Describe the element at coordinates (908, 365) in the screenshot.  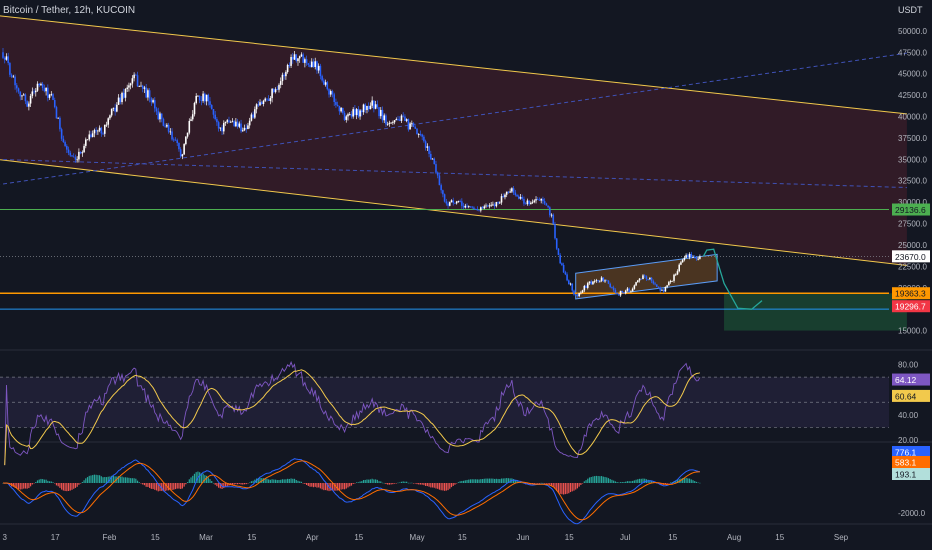
I see `rsi-tick-label: 80.00` at that location.